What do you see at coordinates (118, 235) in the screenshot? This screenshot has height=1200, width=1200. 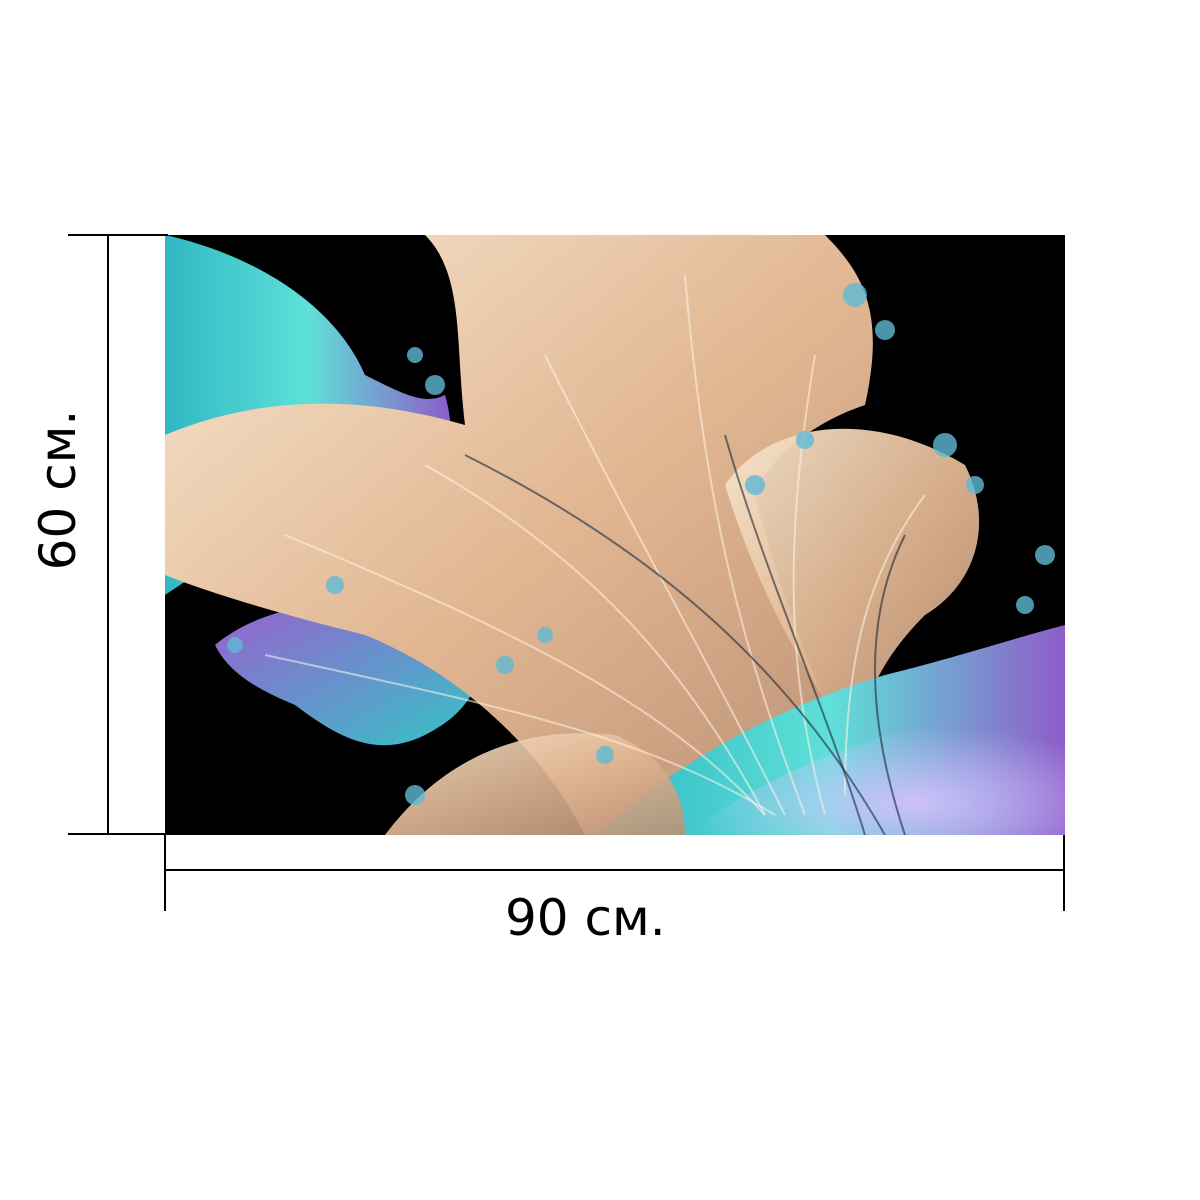 I see `height-dimension-top-tick` at bounding box center [118, 235].